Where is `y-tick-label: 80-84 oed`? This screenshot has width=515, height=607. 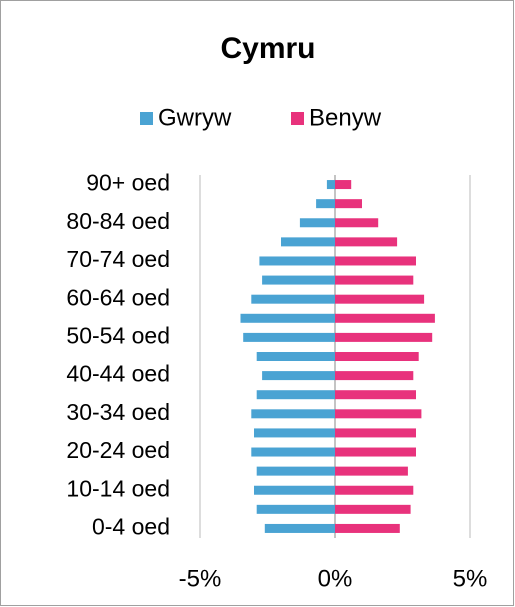 y-tick-label: 80-84 oed is located at coordinates (118, 221).